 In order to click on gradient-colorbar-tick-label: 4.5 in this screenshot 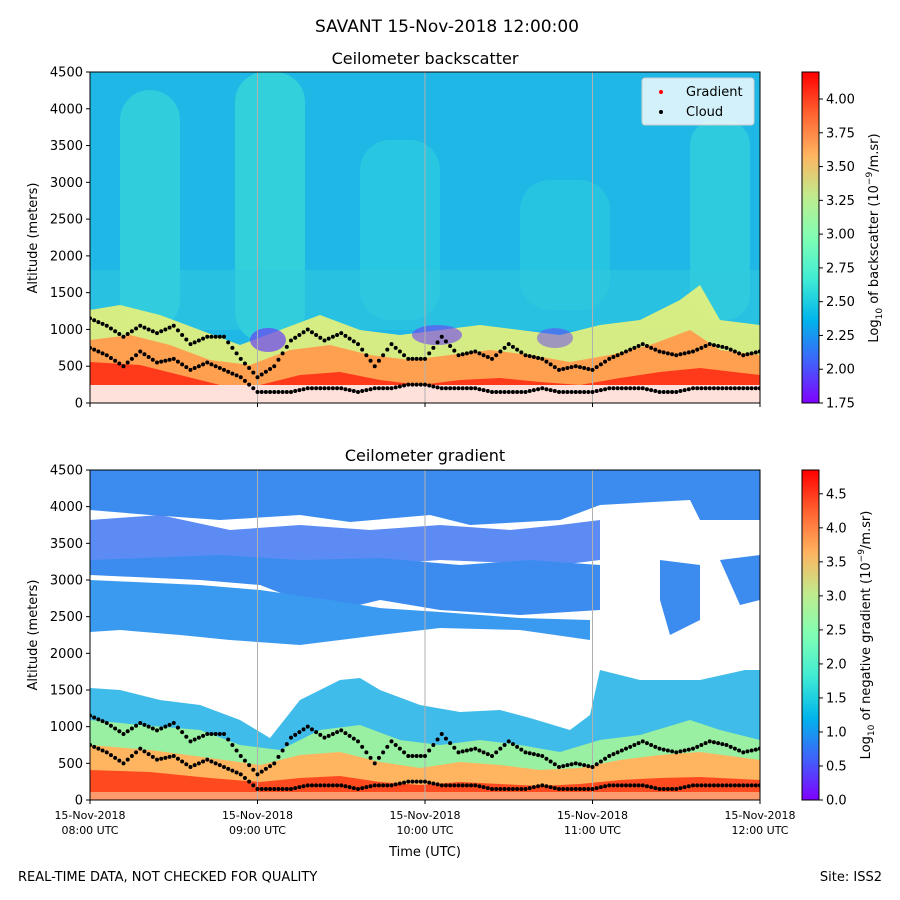, I will do `click(836, 494)`.